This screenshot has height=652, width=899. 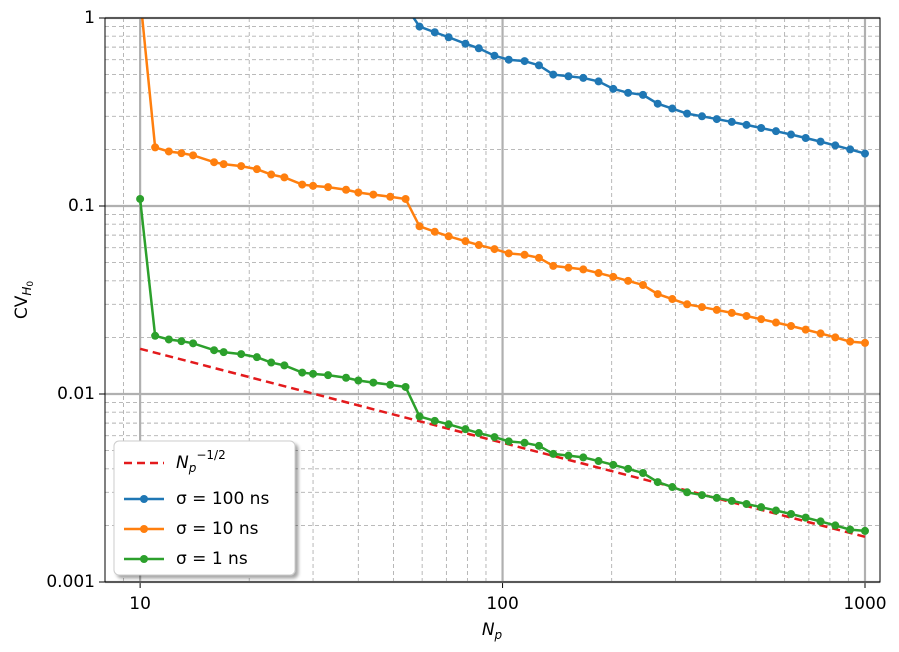 I want to click on legend-label-main: σ = 10 ns, so click(x=217, y=529).